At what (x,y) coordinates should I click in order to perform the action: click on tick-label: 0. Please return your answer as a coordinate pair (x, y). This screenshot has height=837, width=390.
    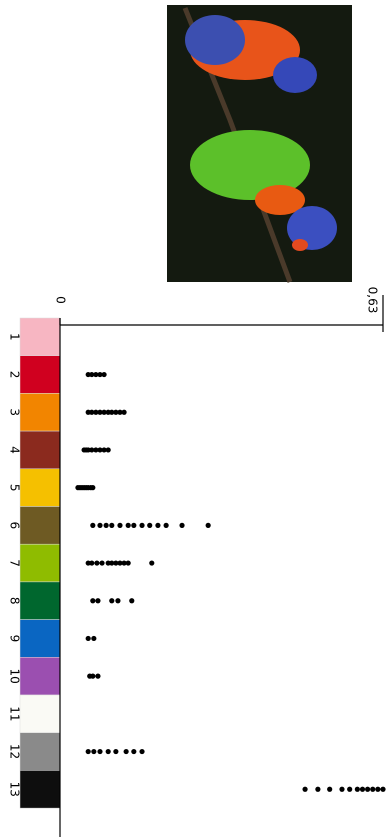
    Looking at the image, I should click on (61, 300).